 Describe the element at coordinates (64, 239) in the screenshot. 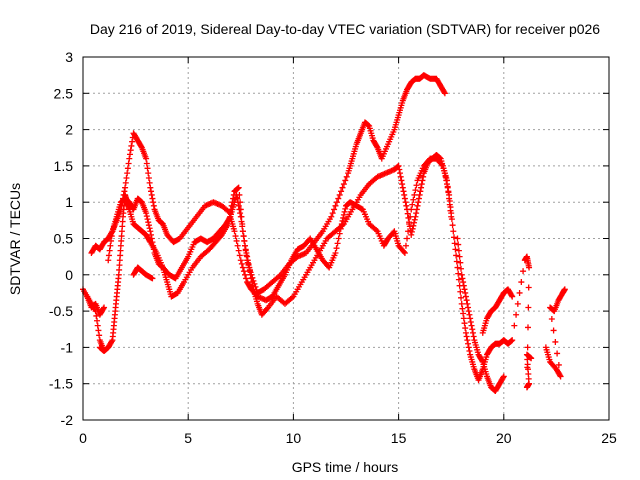

I see `y-tick-label: 0.5` at that location.